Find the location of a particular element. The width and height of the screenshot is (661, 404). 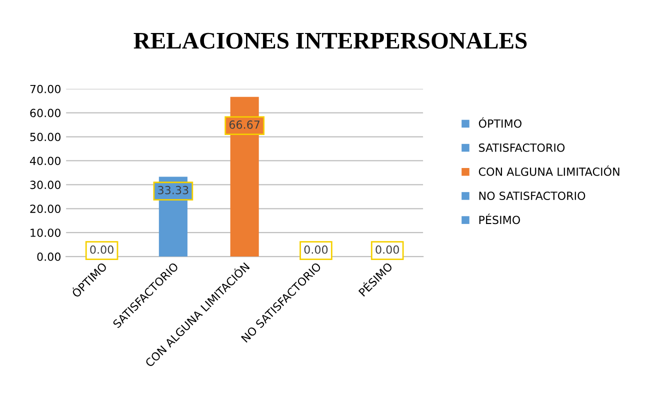

data-label: 66.67 is located at coordinates (244, 124).